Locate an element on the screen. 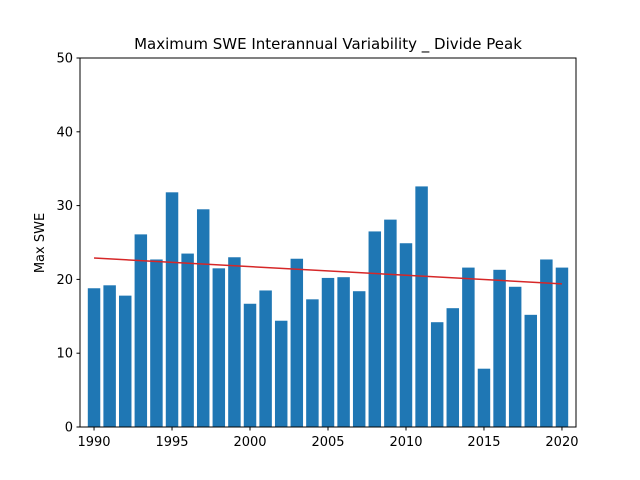 This screenshot has width=640, height=480. bar-2003 is located at coordinates (297, 342).